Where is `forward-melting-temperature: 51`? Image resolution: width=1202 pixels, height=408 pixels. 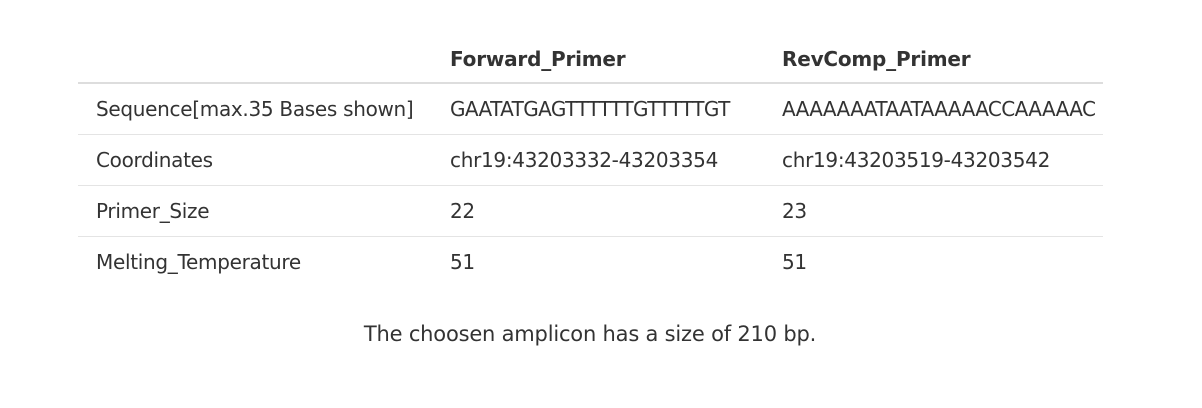 forward-melting-temperature: 51 is located at coordinates (598, 261).